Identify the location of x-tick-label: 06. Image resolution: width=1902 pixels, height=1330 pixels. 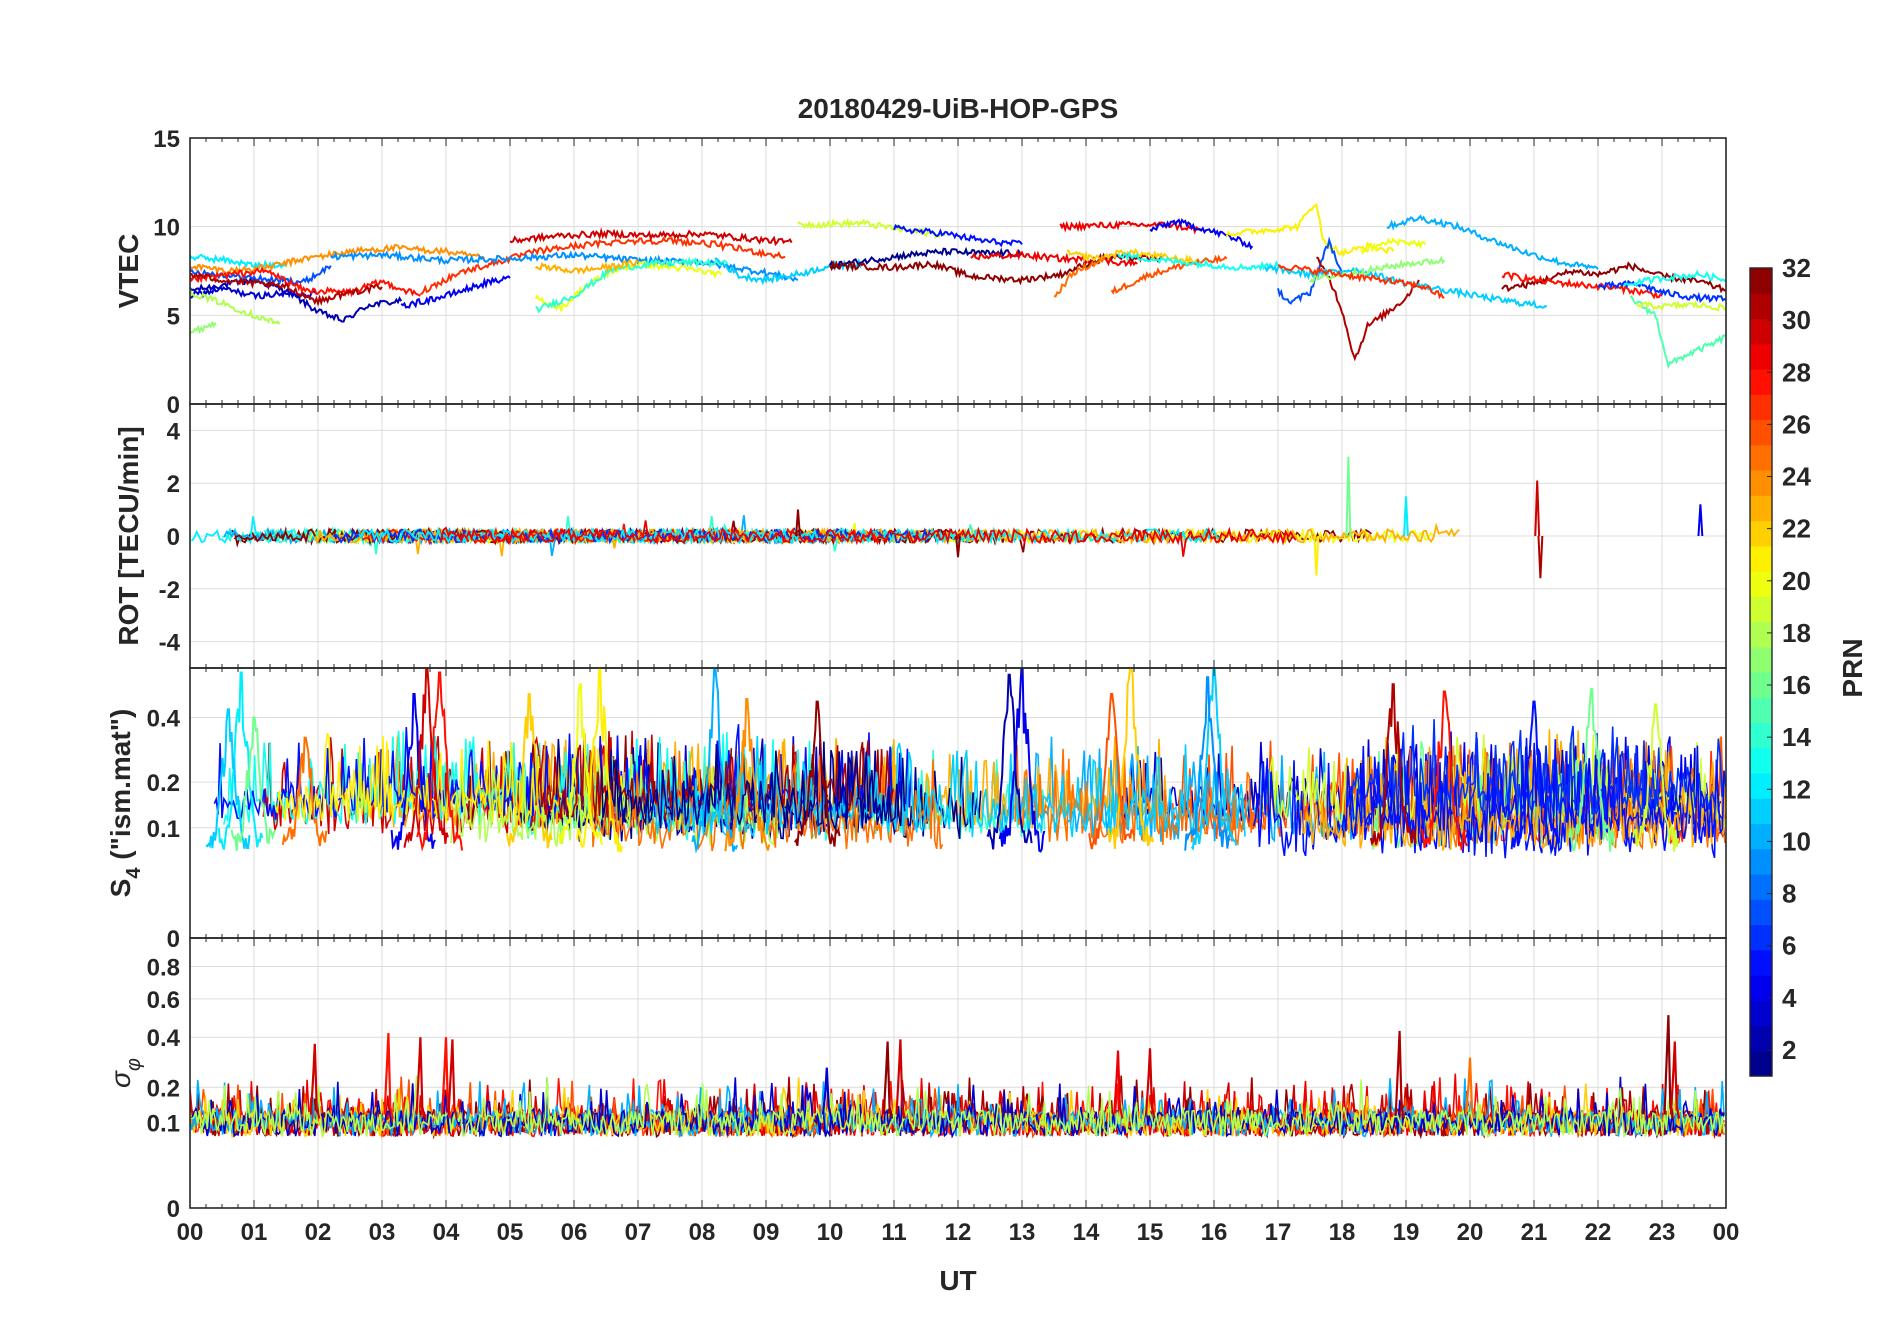
(574, 1232).